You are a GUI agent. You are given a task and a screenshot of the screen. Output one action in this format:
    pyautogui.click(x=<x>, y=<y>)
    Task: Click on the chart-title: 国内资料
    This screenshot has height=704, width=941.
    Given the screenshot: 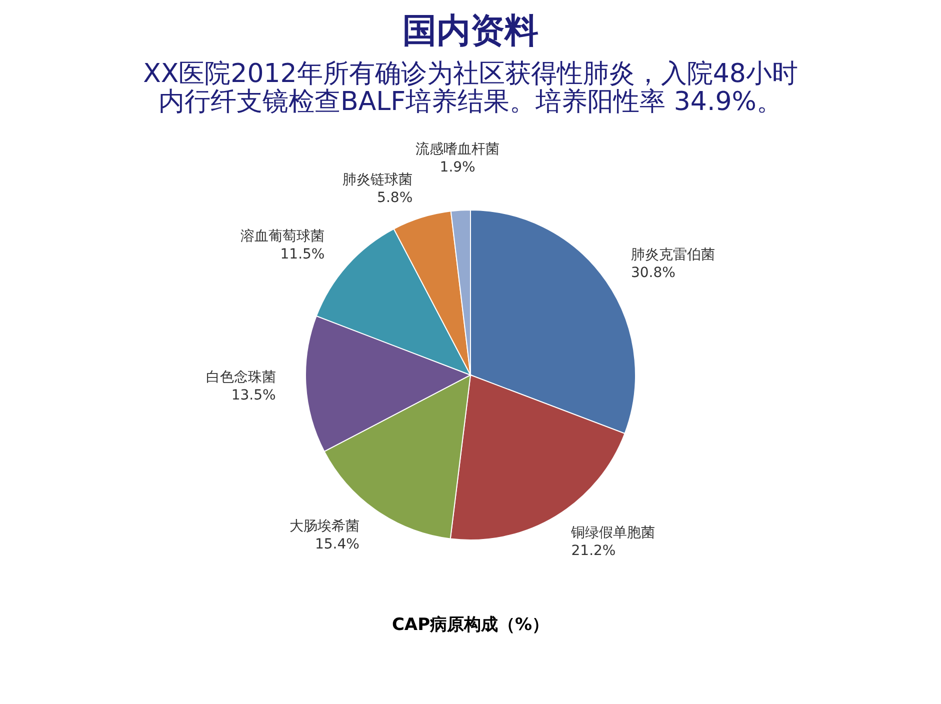 What is the action you would take?
    pyautogui.click(x=470, y=31)
    